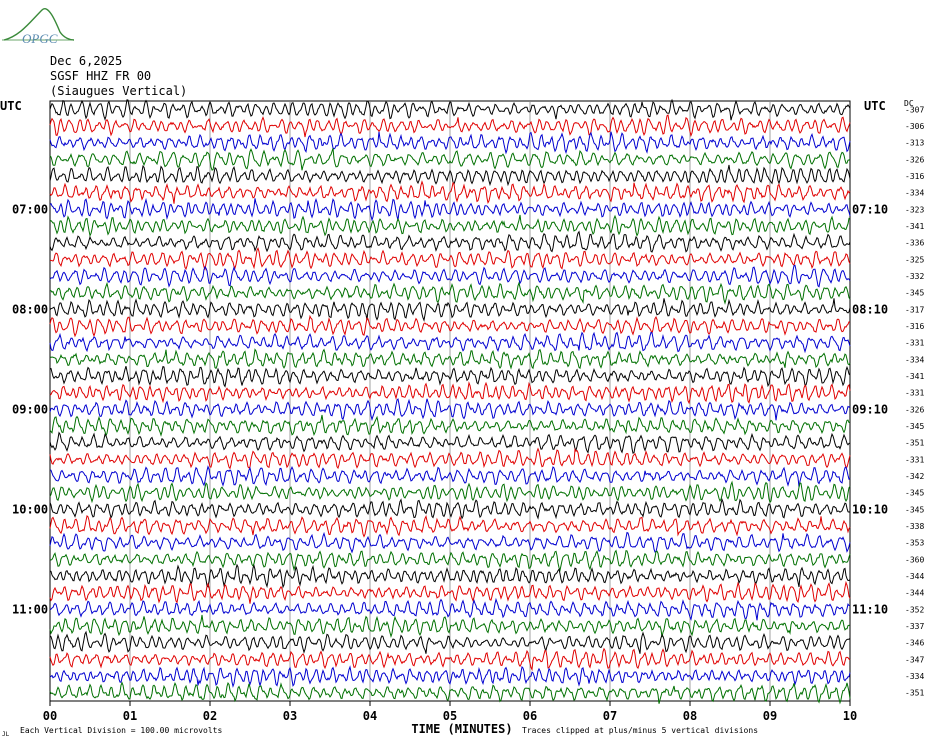  I want to click on left-hour-label: 07:00, so click(30, 209).